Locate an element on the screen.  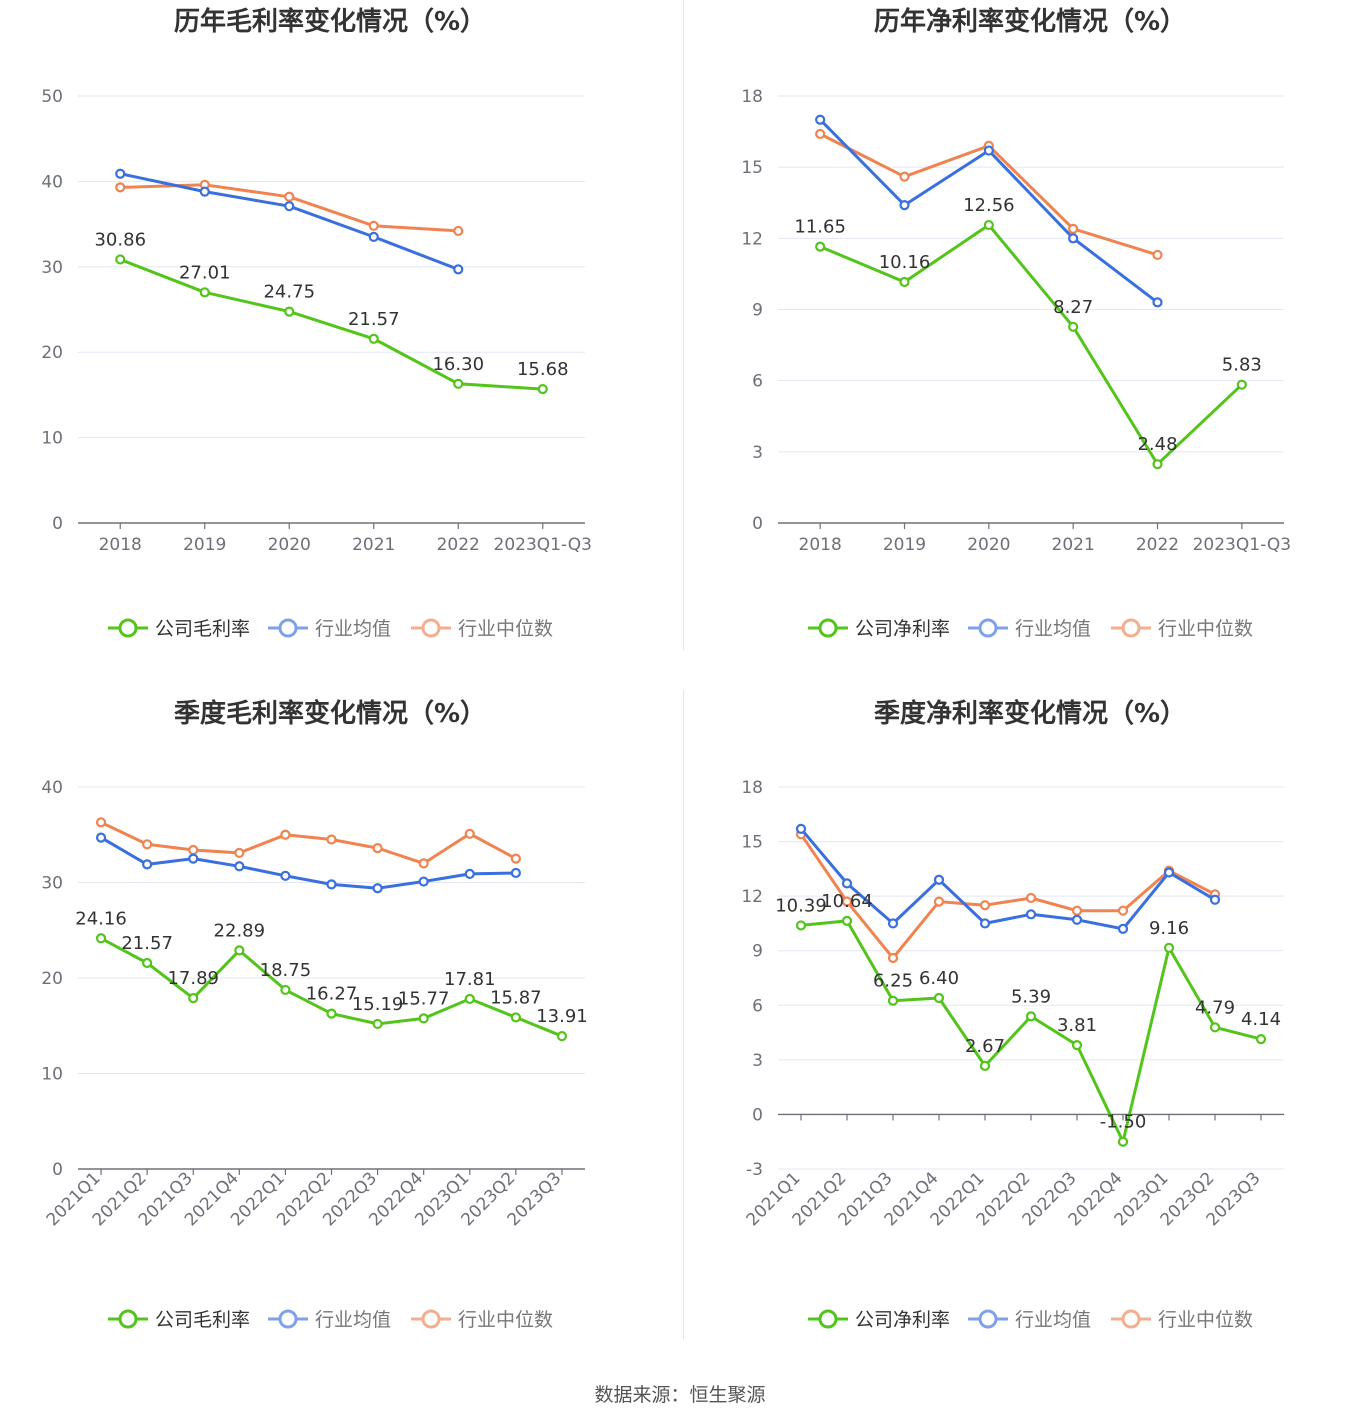
chart-title: 季度净利率变化情况（%） is located at coordinates (1030, 713).